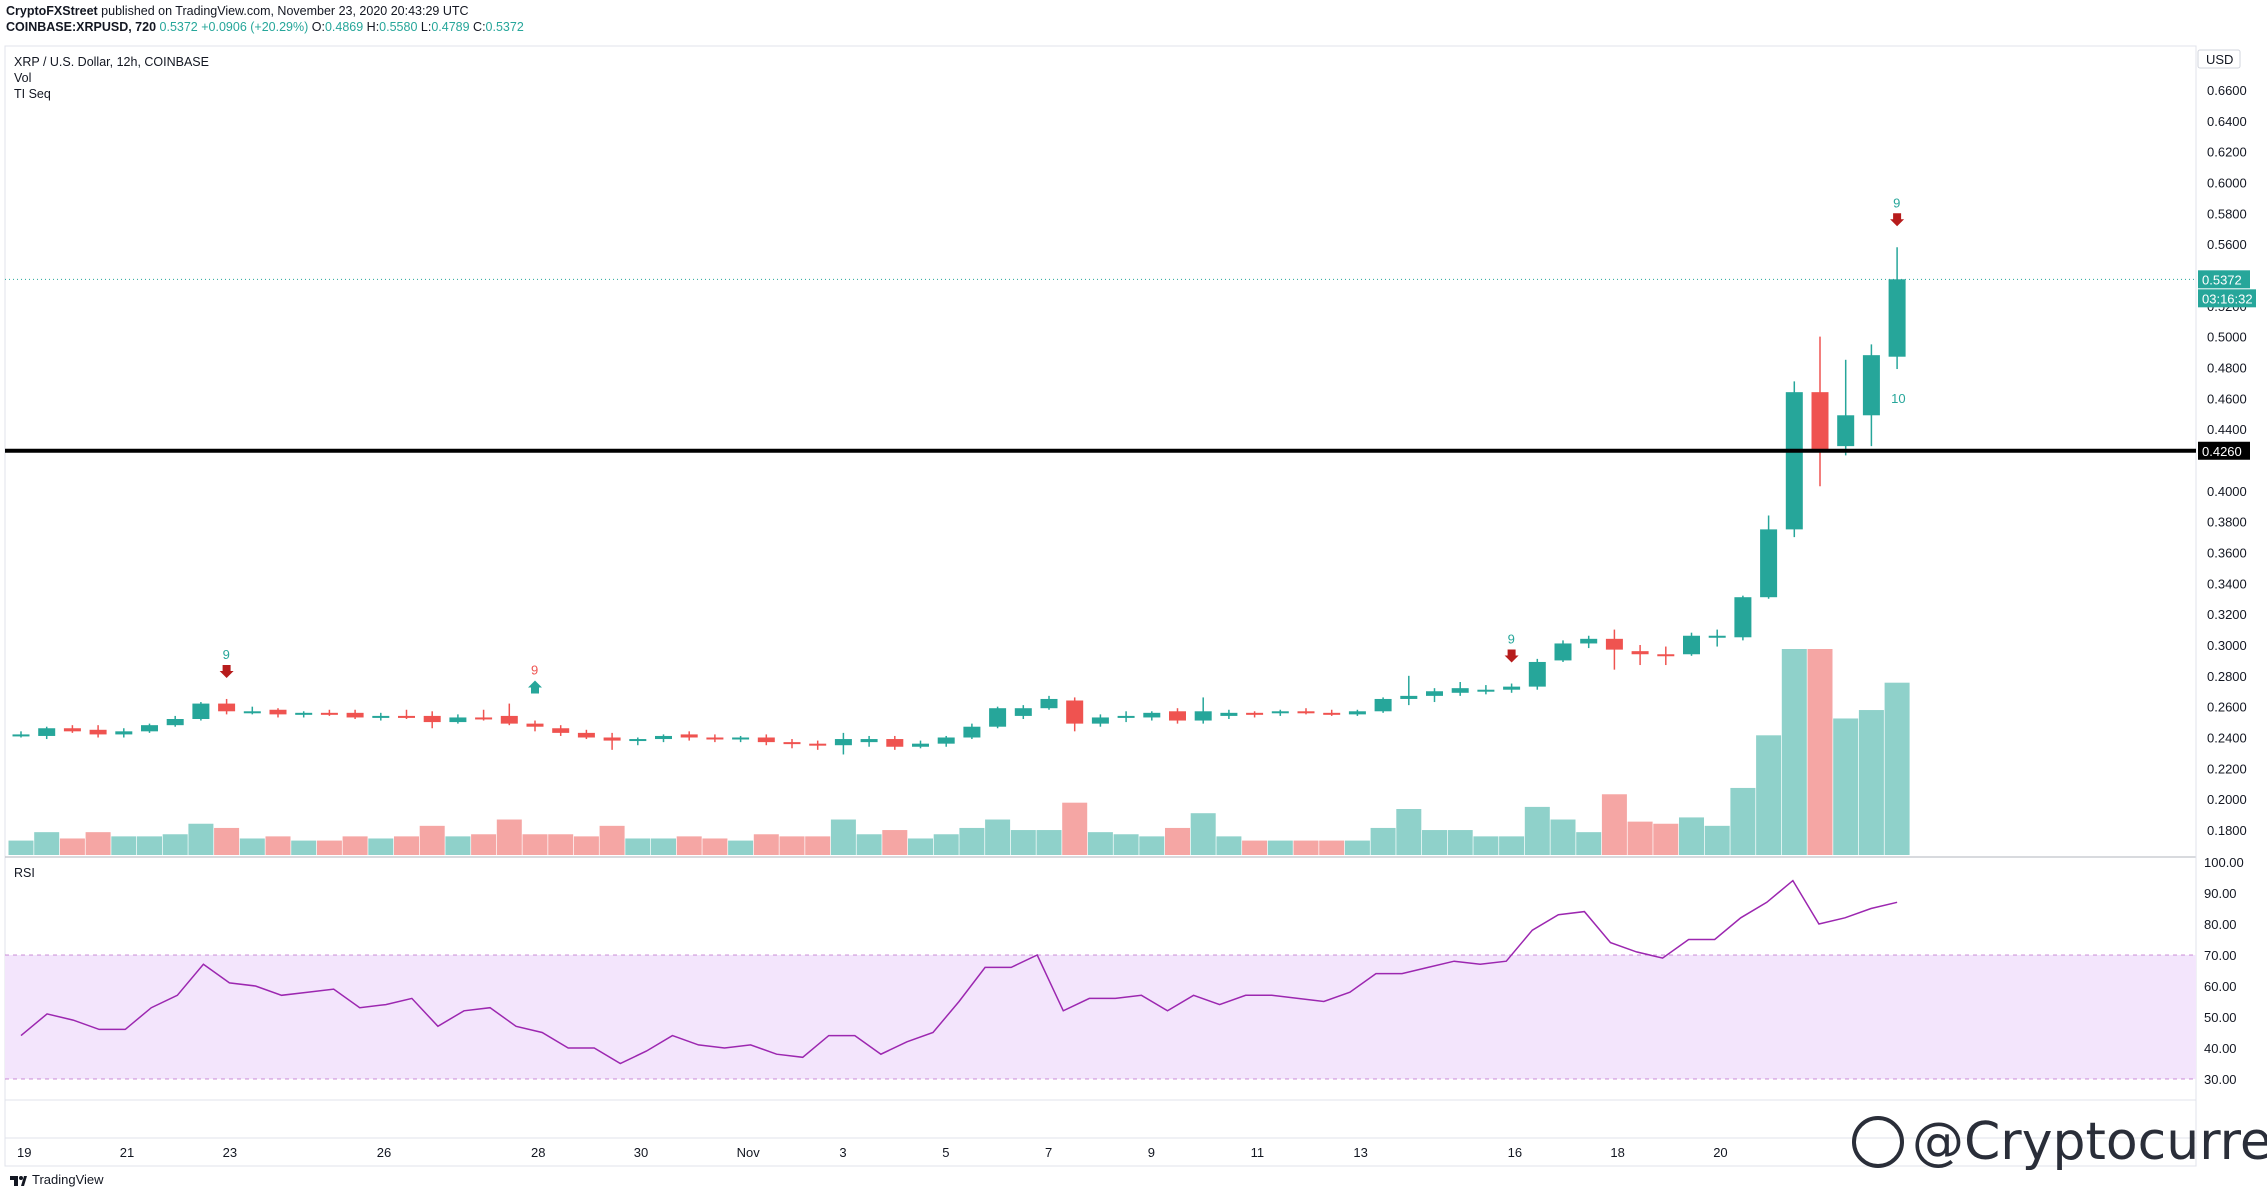  Describe the element at coordinates (2227, 183) in the screenshot. I see `price-tick-label: 0.6000` at that location.